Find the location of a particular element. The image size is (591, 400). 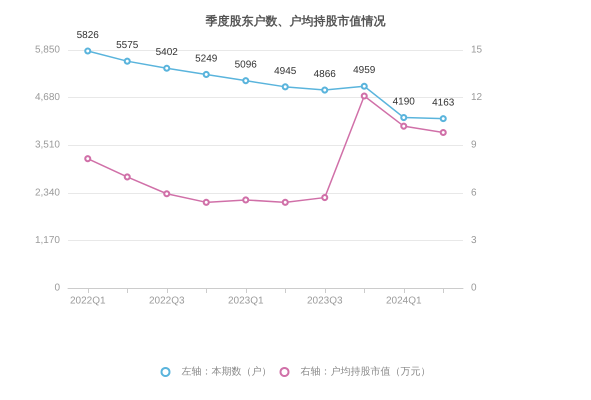

data-label: 5096 is located at coordinates (246, 65).